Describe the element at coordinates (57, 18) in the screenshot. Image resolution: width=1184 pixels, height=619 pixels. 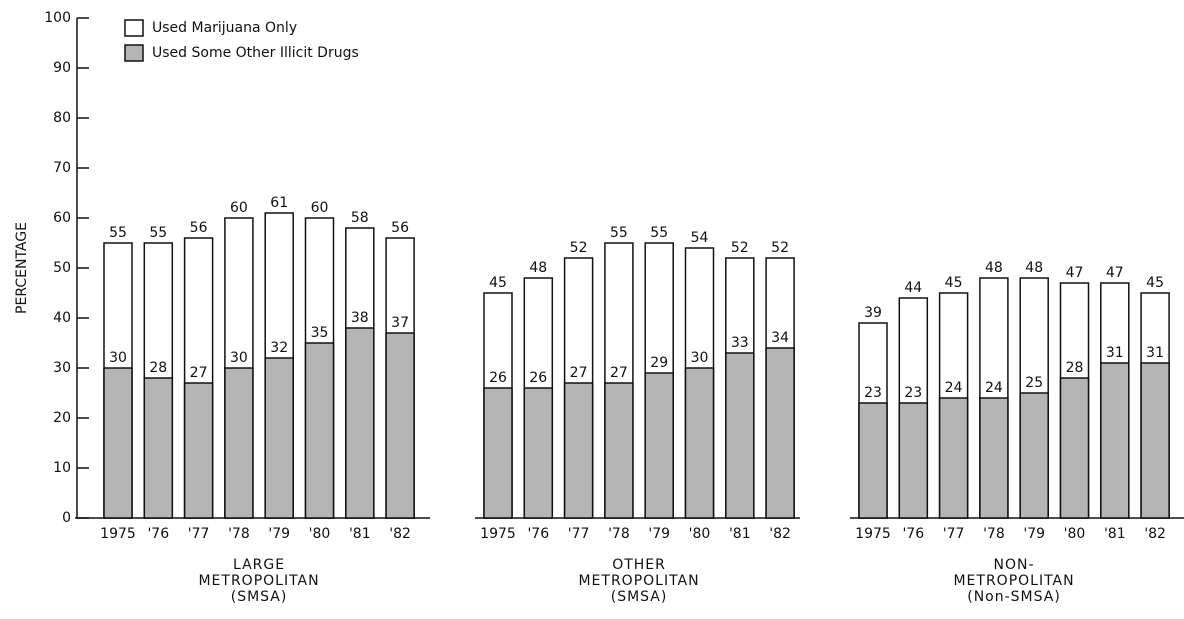
I see `y-tick-label: 100` at that location.